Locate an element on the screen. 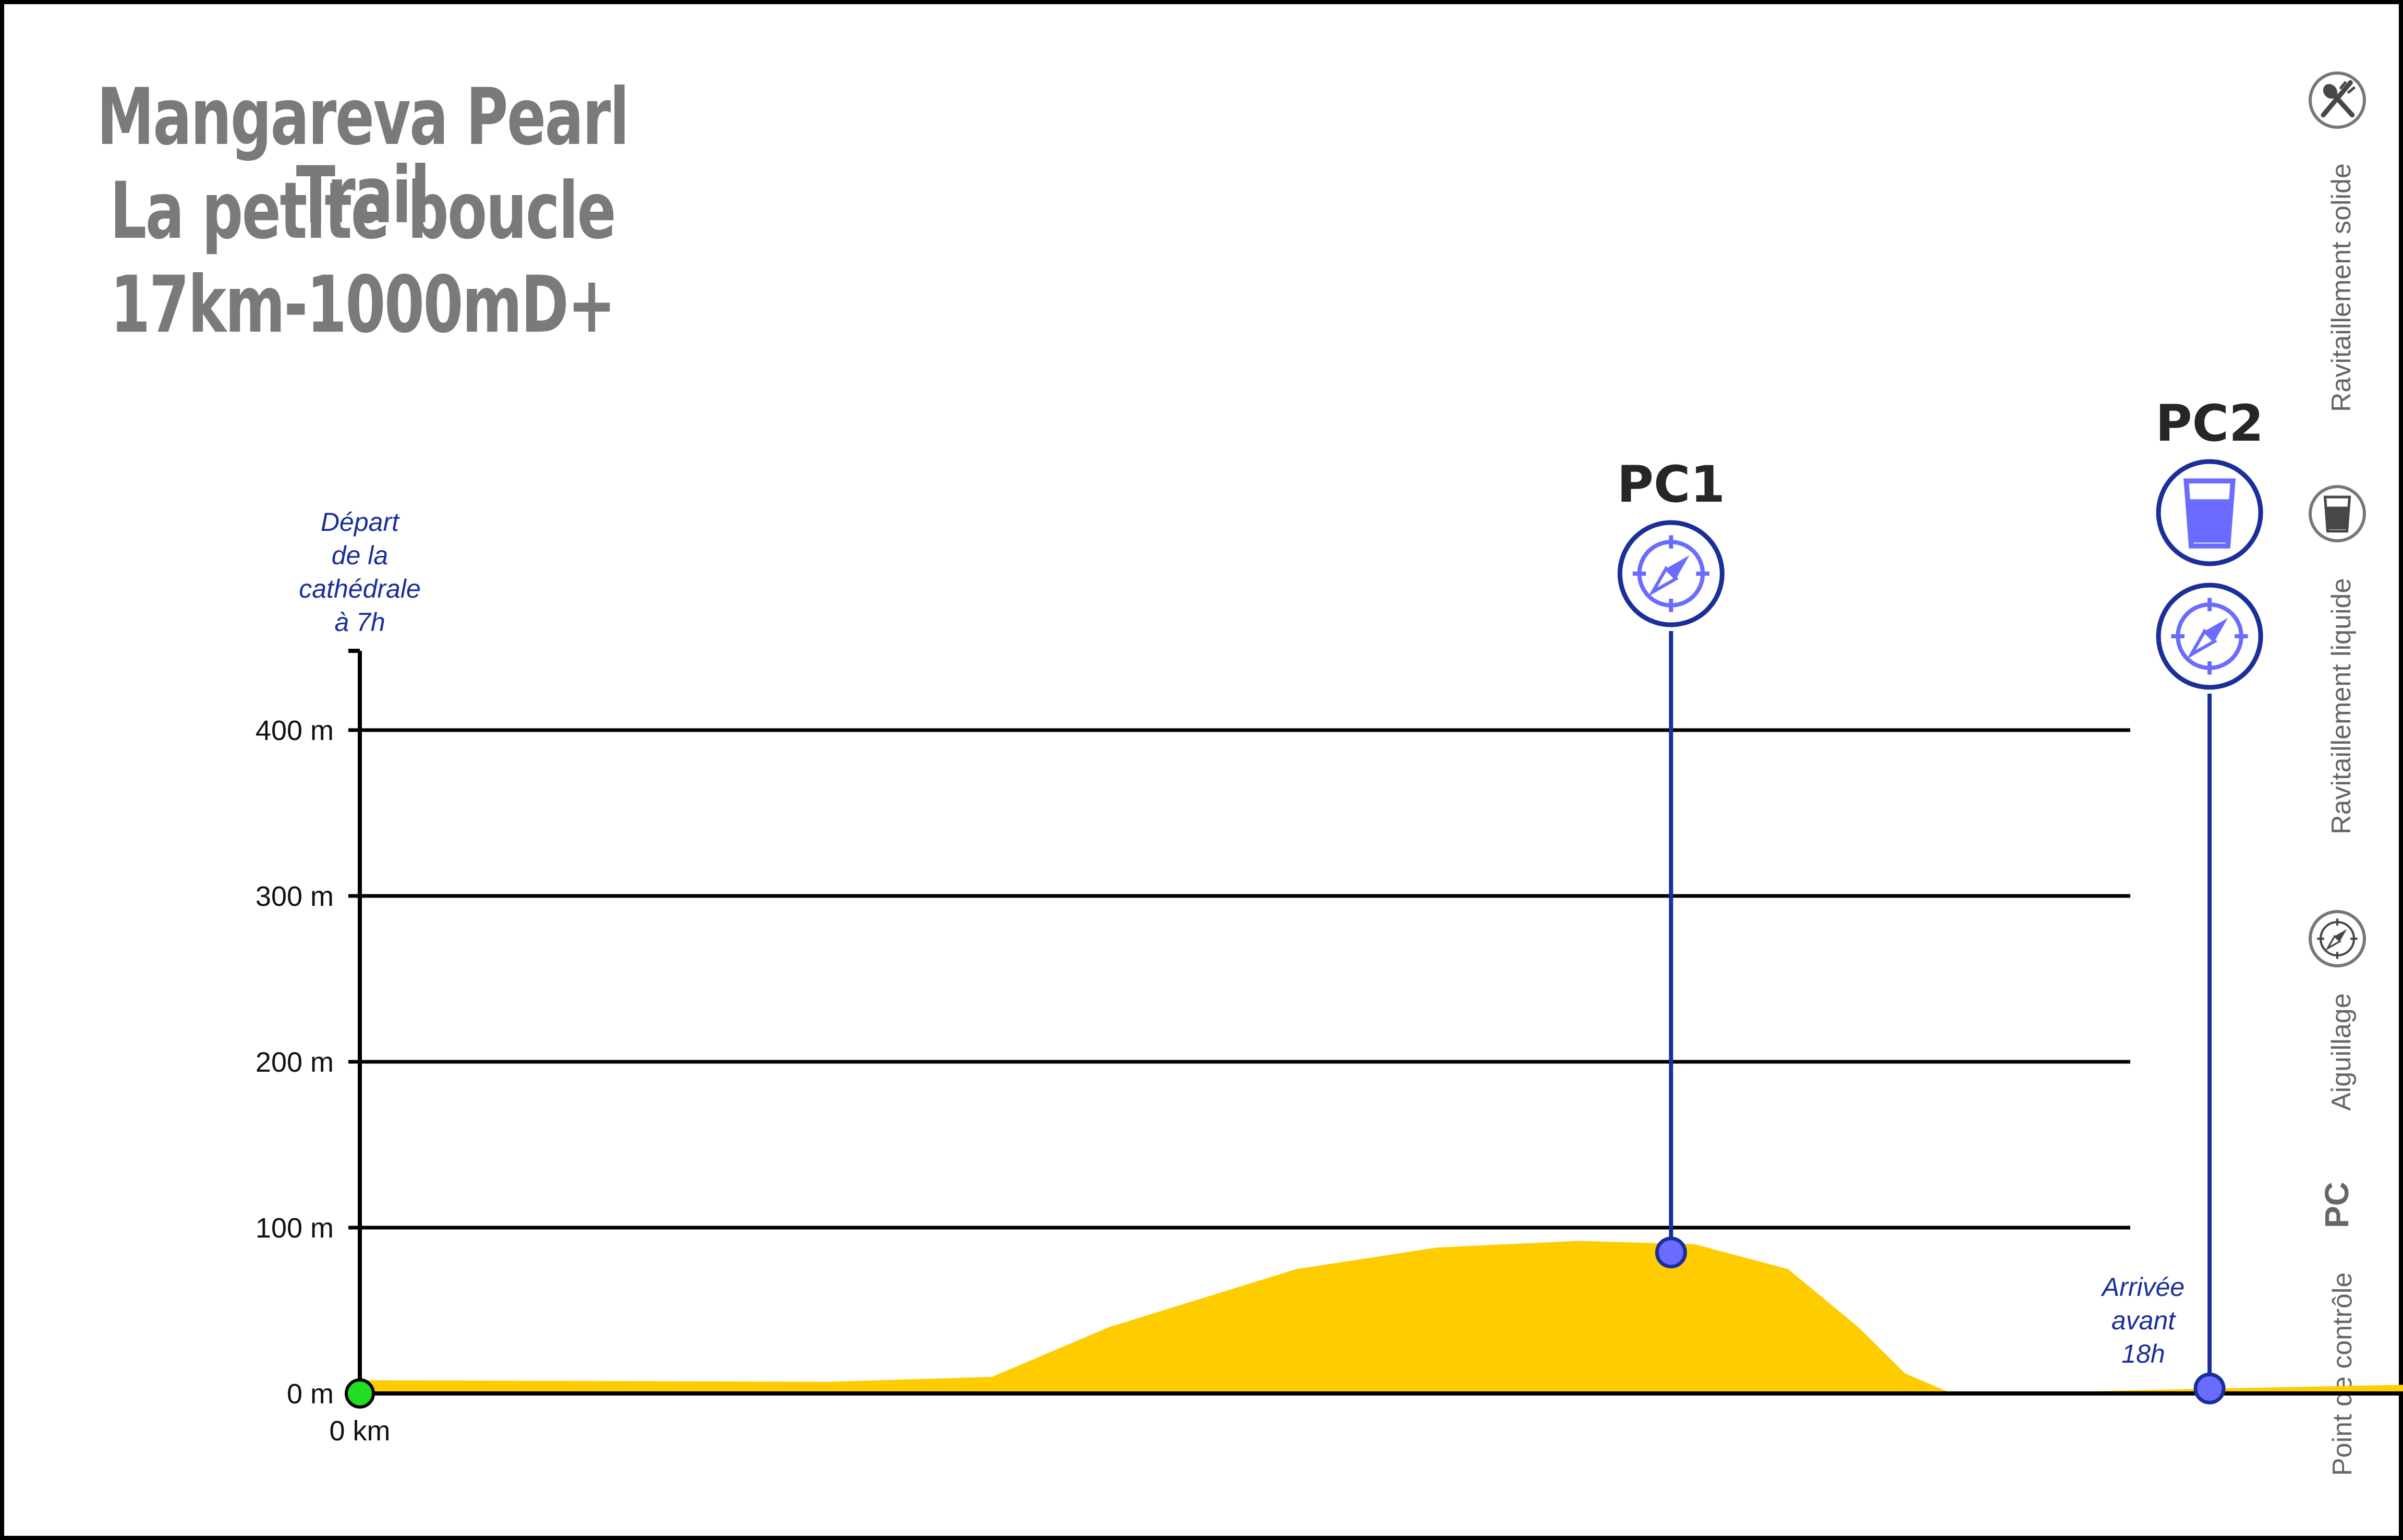 The height and width of the screenshot is (1540, 2403). start-marker is located at coordinates (360, 1393).